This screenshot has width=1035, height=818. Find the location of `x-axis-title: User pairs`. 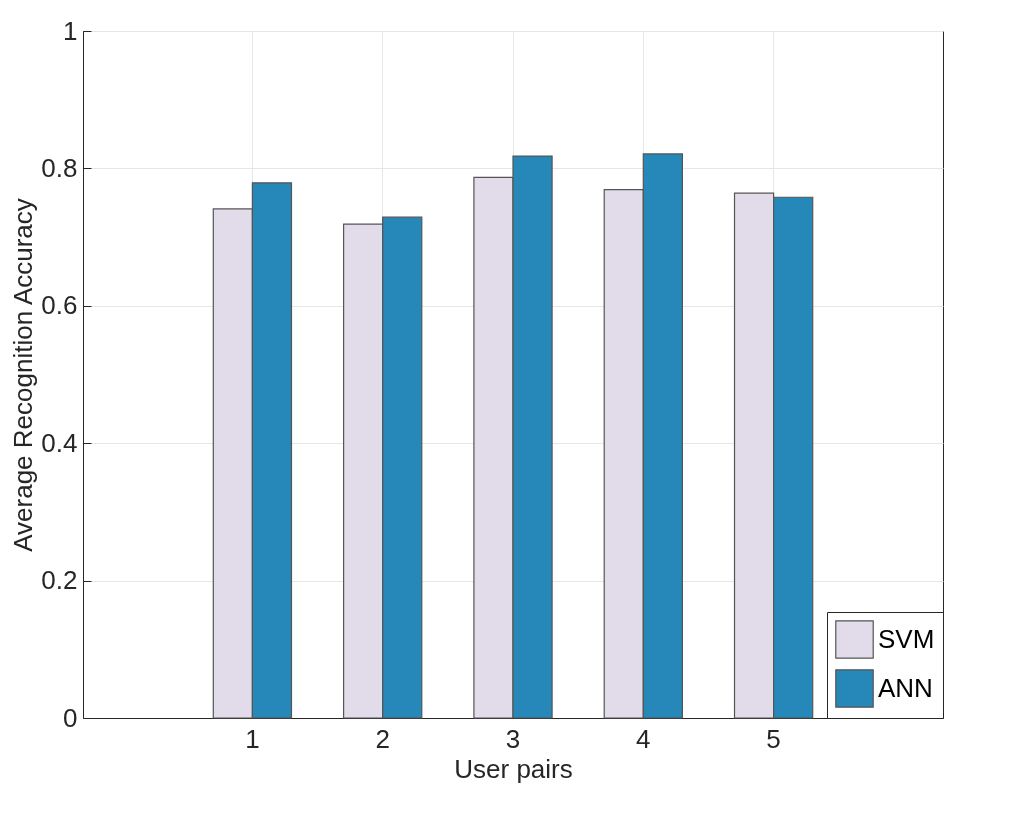

x-axis-title: User pairs is located at coordinates (513, 768).